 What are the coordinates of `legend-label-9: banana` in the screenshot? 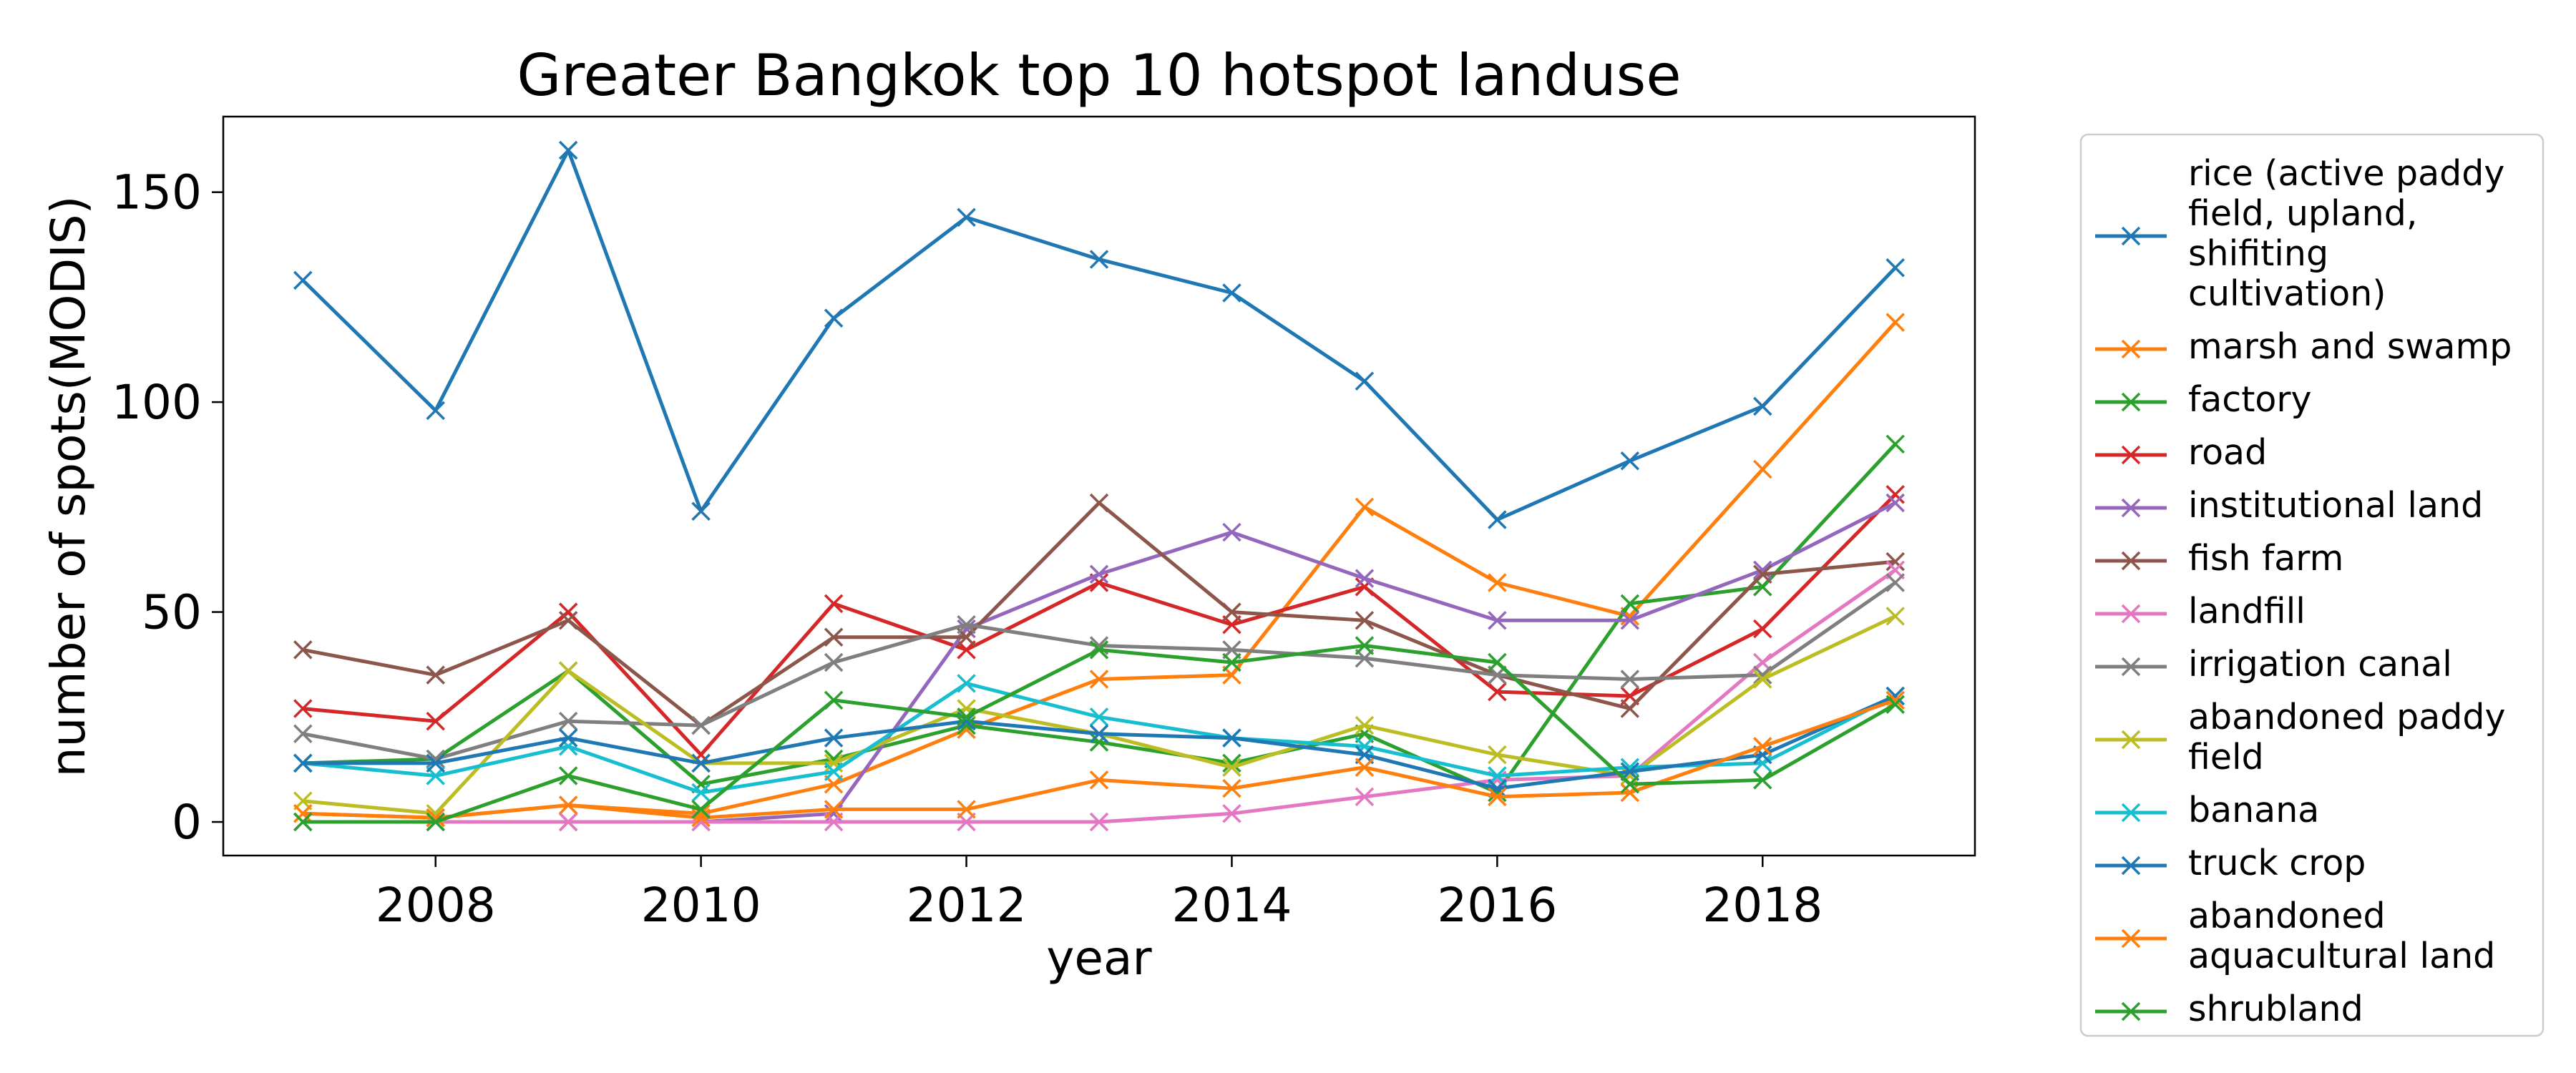 It's located at (2253, 810).